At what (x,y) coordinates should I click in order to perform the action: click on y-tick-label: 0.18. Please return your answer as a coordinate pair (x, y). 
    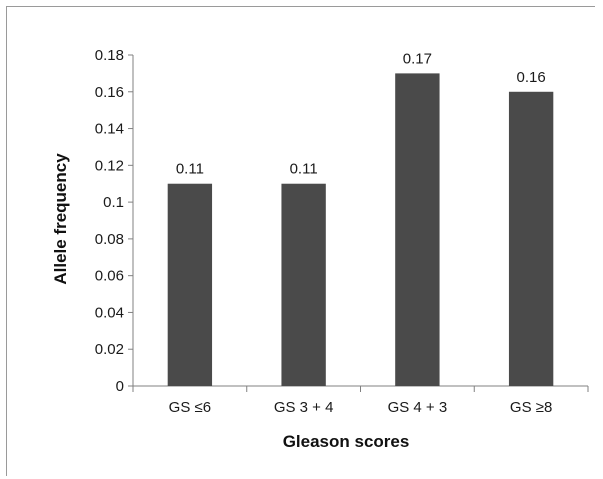
    Looking at the image, I should click on (109, 55).